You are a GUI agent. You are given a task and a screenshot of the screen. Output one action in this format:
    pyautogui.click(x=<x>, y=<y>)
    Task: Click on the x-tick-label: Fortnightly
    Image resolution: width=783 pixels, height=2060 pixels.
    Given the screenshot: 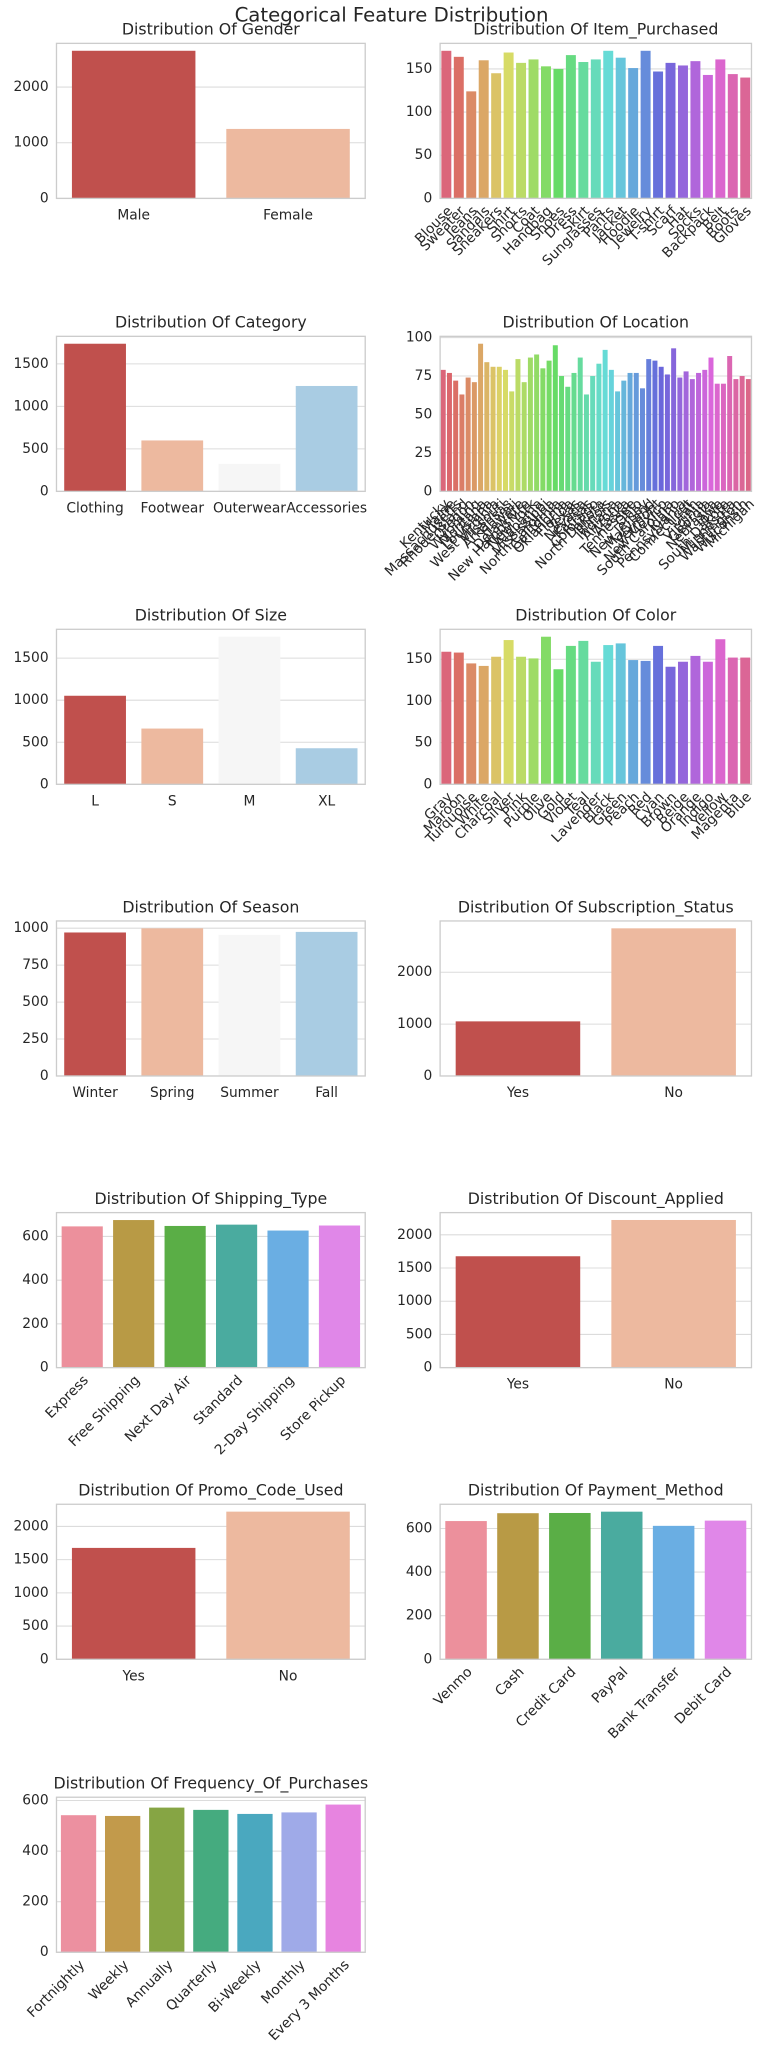 What is the action you would take?
    pyautogui.click(x=56, y=1989)
    